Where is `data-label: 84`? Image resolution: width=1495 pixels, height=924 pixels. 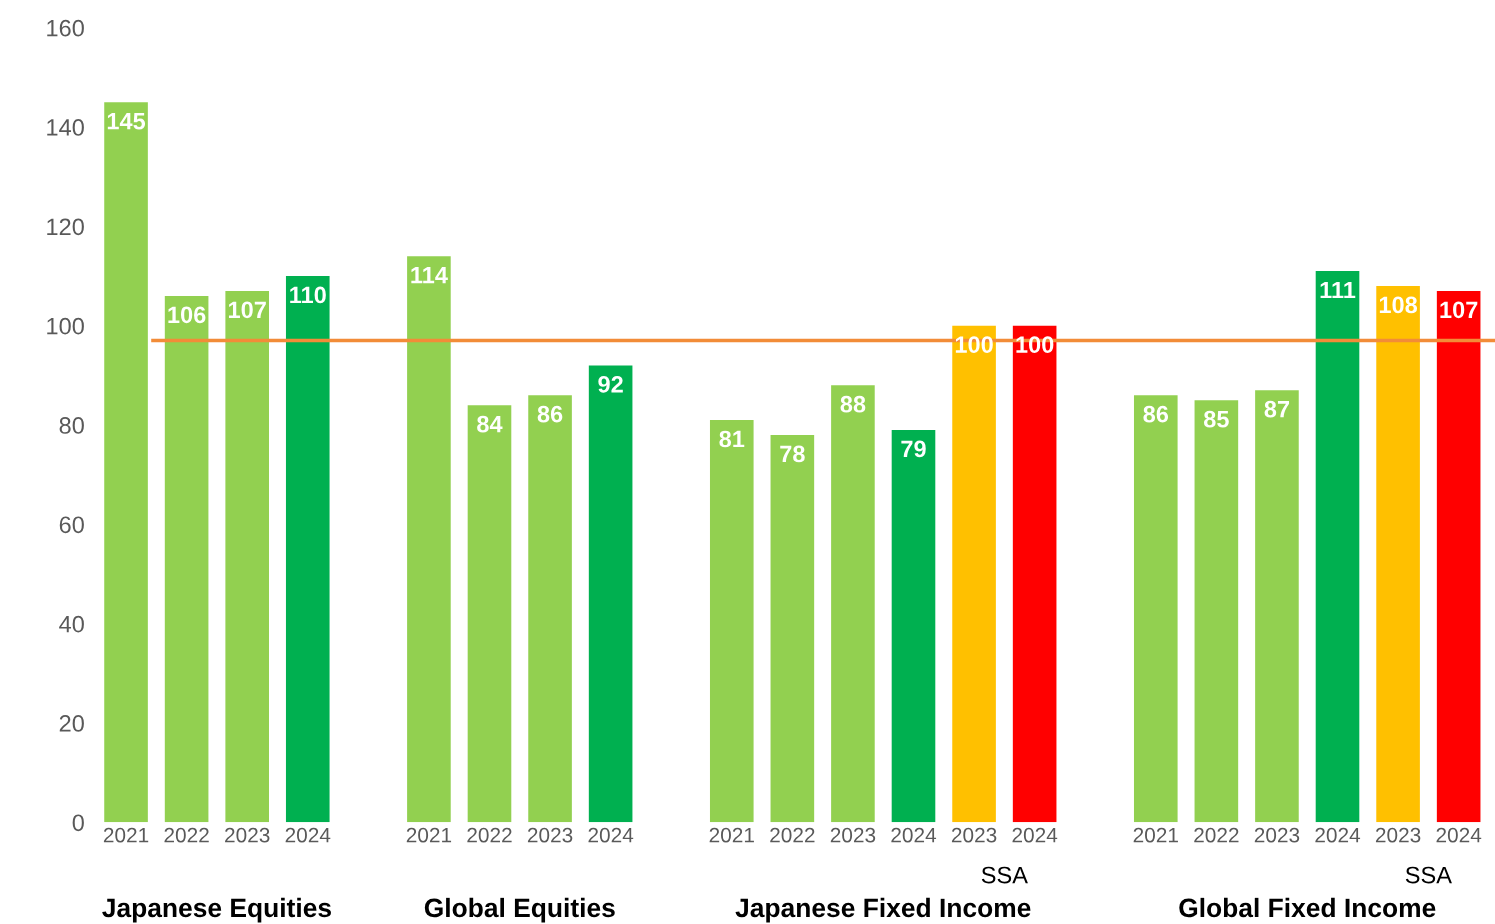 data-label: 84 is located at coordinates (490, 424).